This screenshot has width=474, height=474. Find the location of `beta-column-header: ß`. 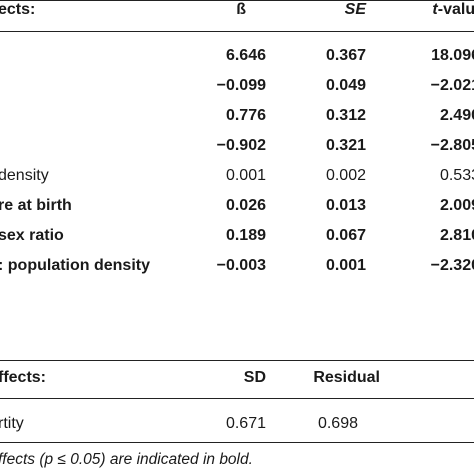

beta-column-header: ß is located at coordinates (241, 9).